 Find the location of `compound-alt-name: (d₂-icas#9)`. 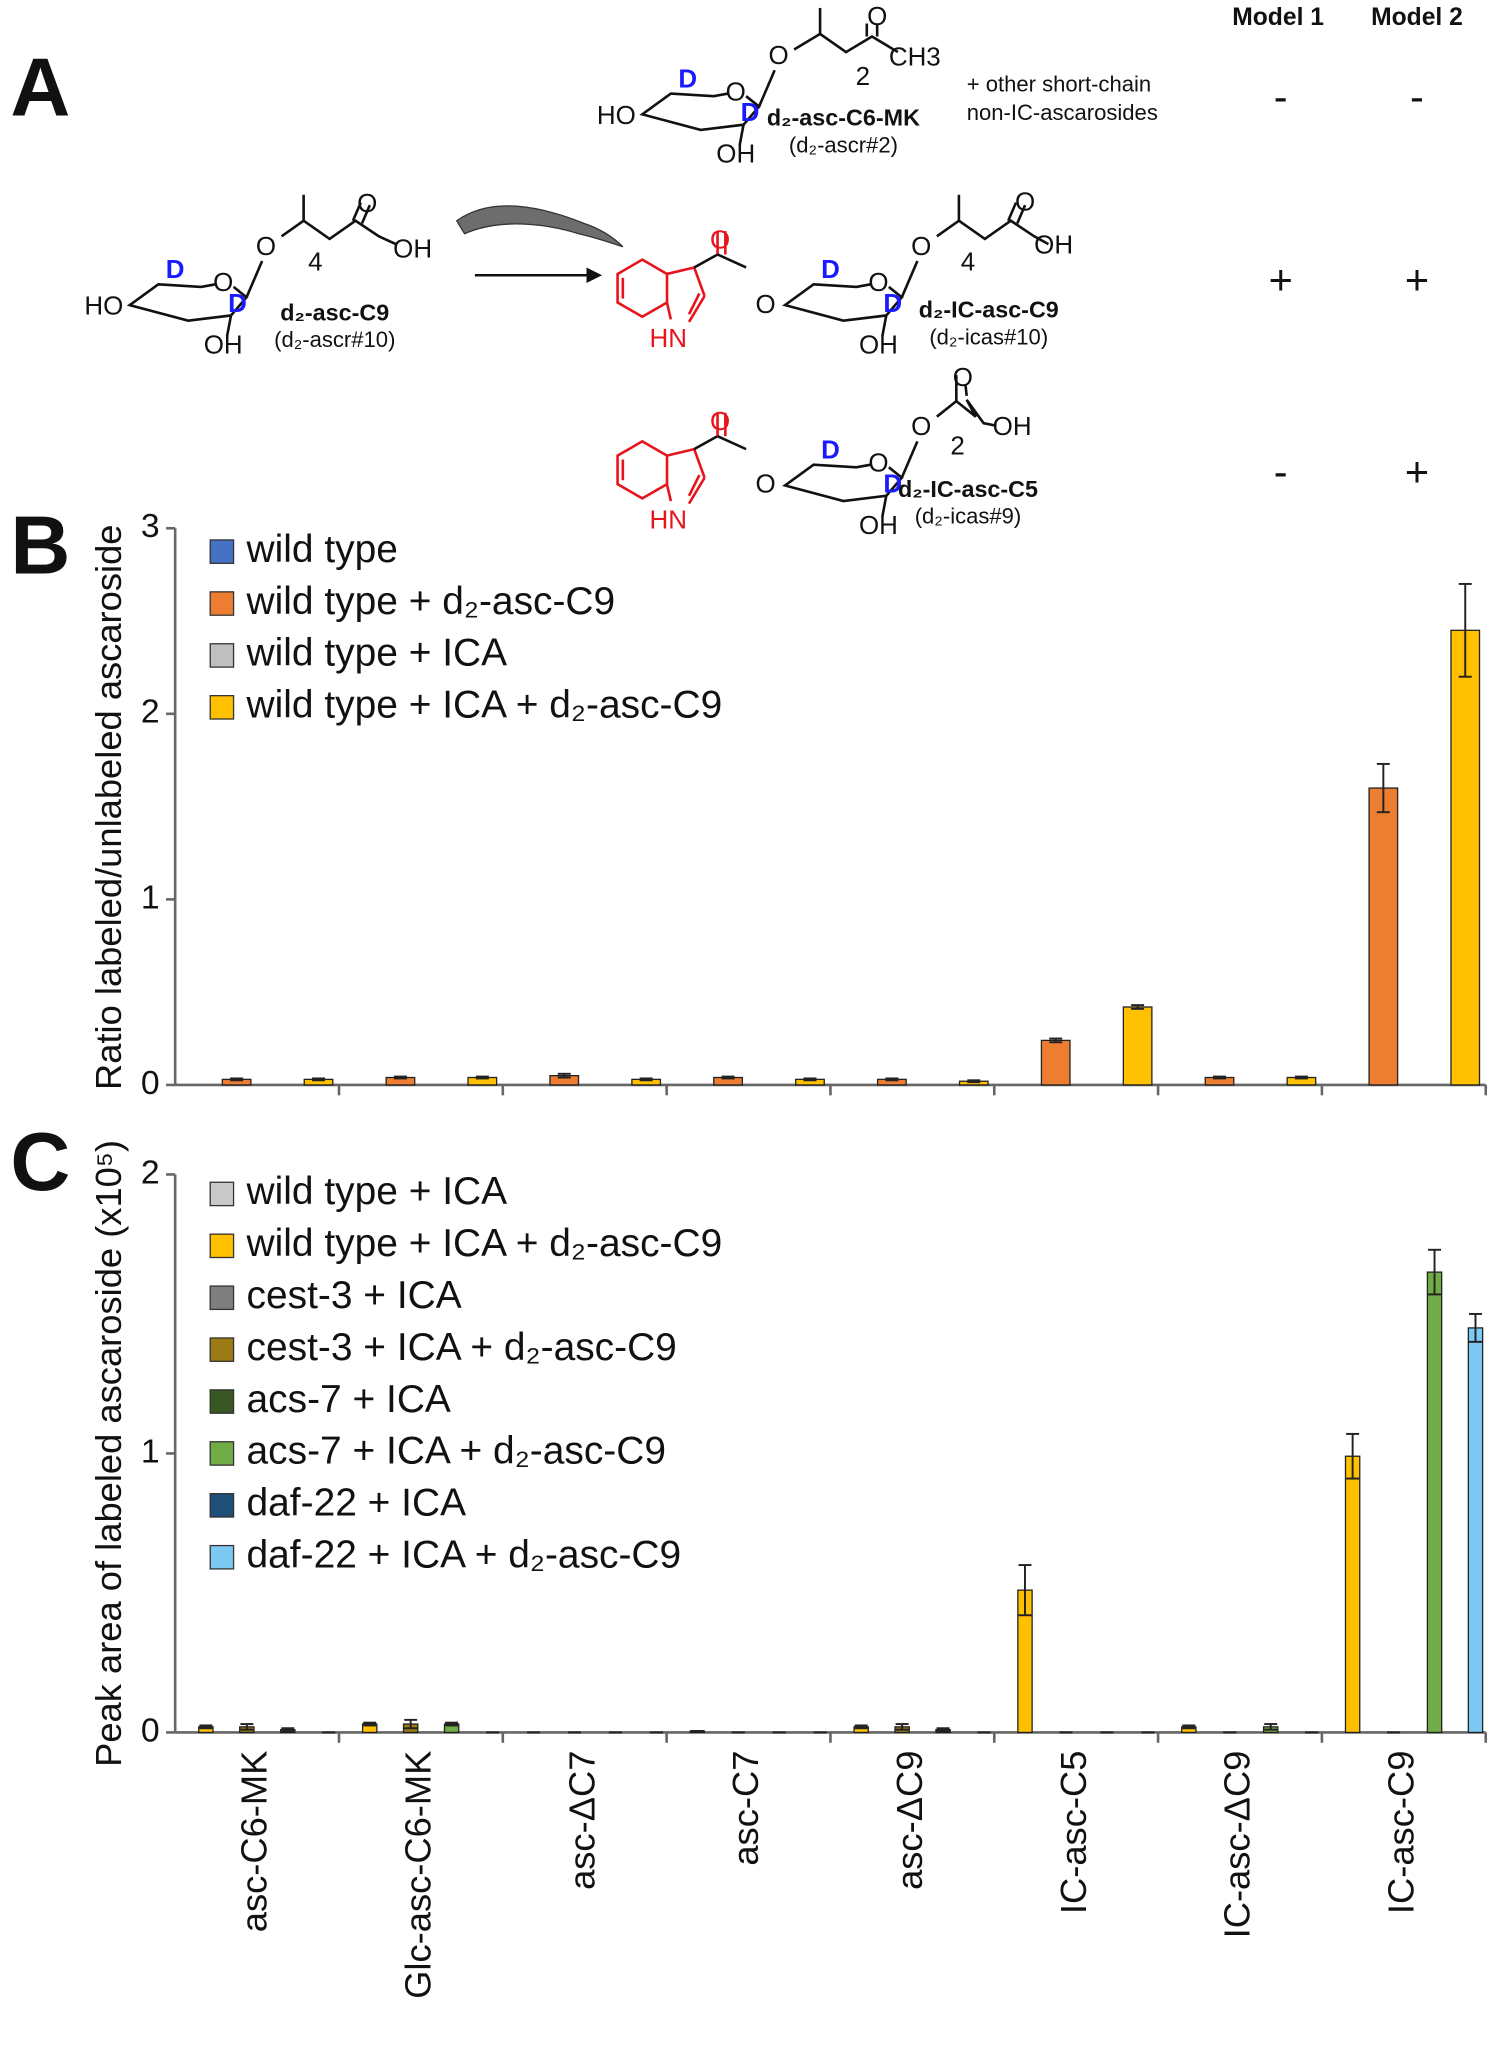

compound-alt-name: (d₂-icas#9) is located at coordinates (968, 516).